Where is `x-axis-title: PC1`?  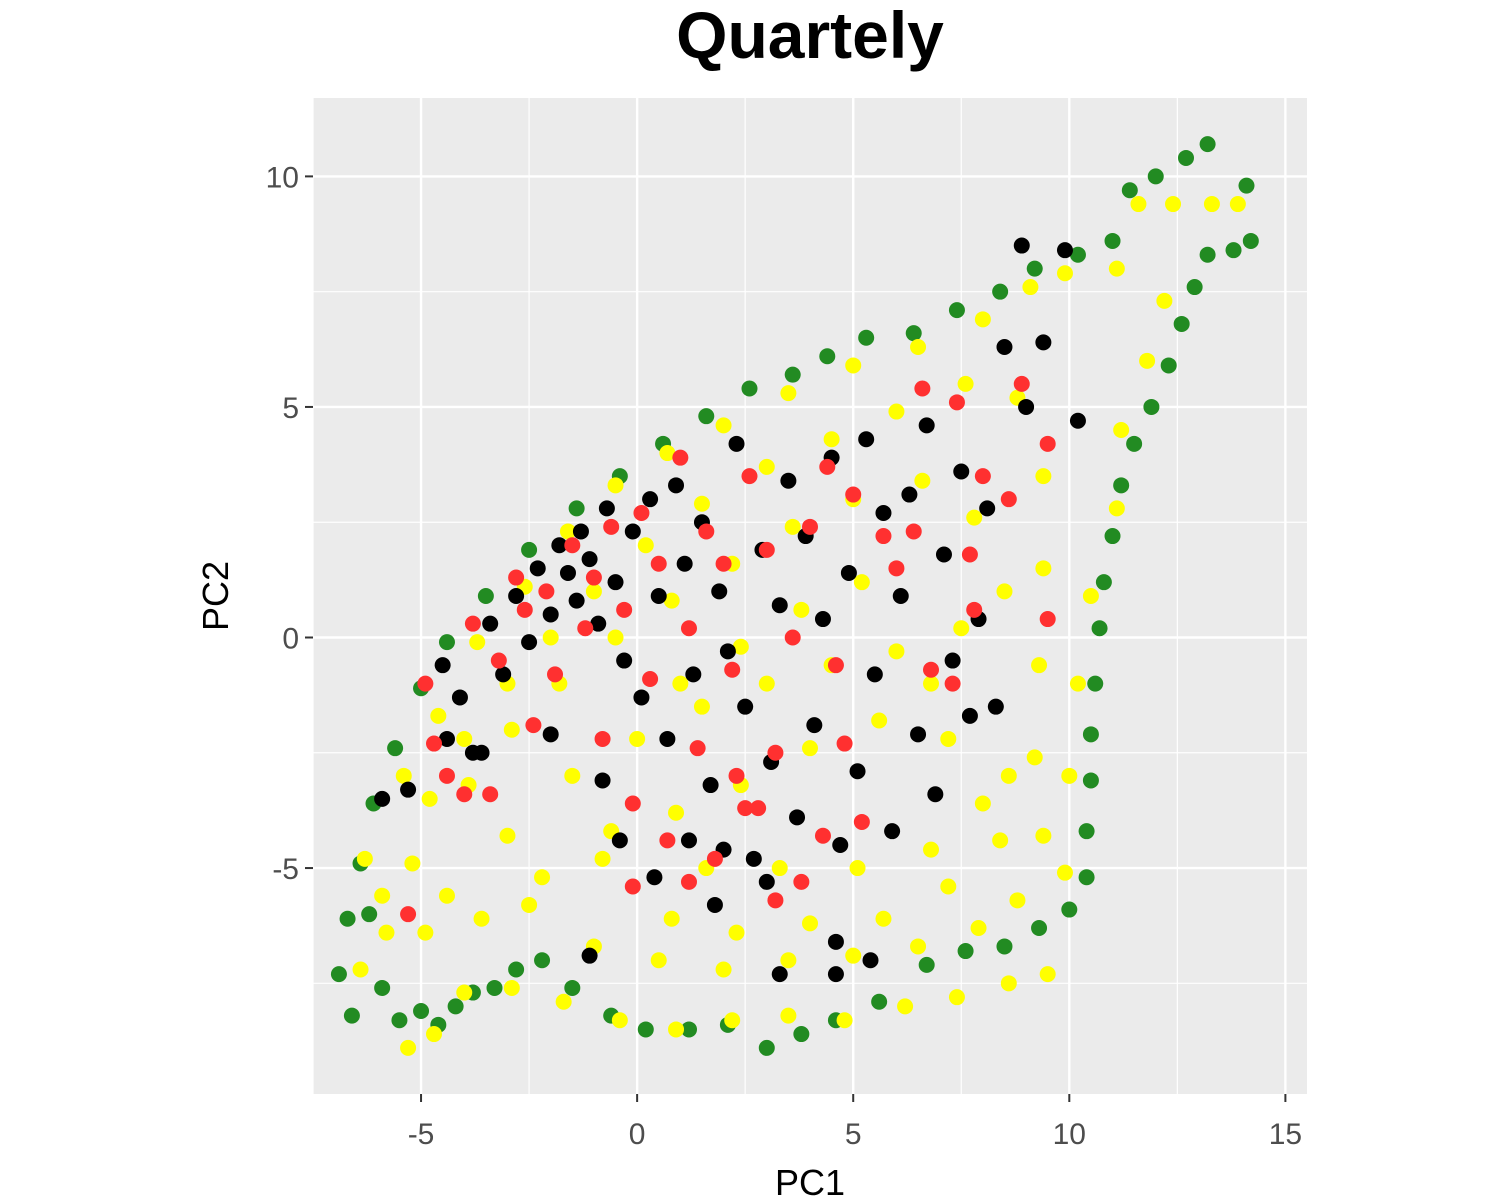 x-axis-title: PC1 is located at coordinates (810, 1181).